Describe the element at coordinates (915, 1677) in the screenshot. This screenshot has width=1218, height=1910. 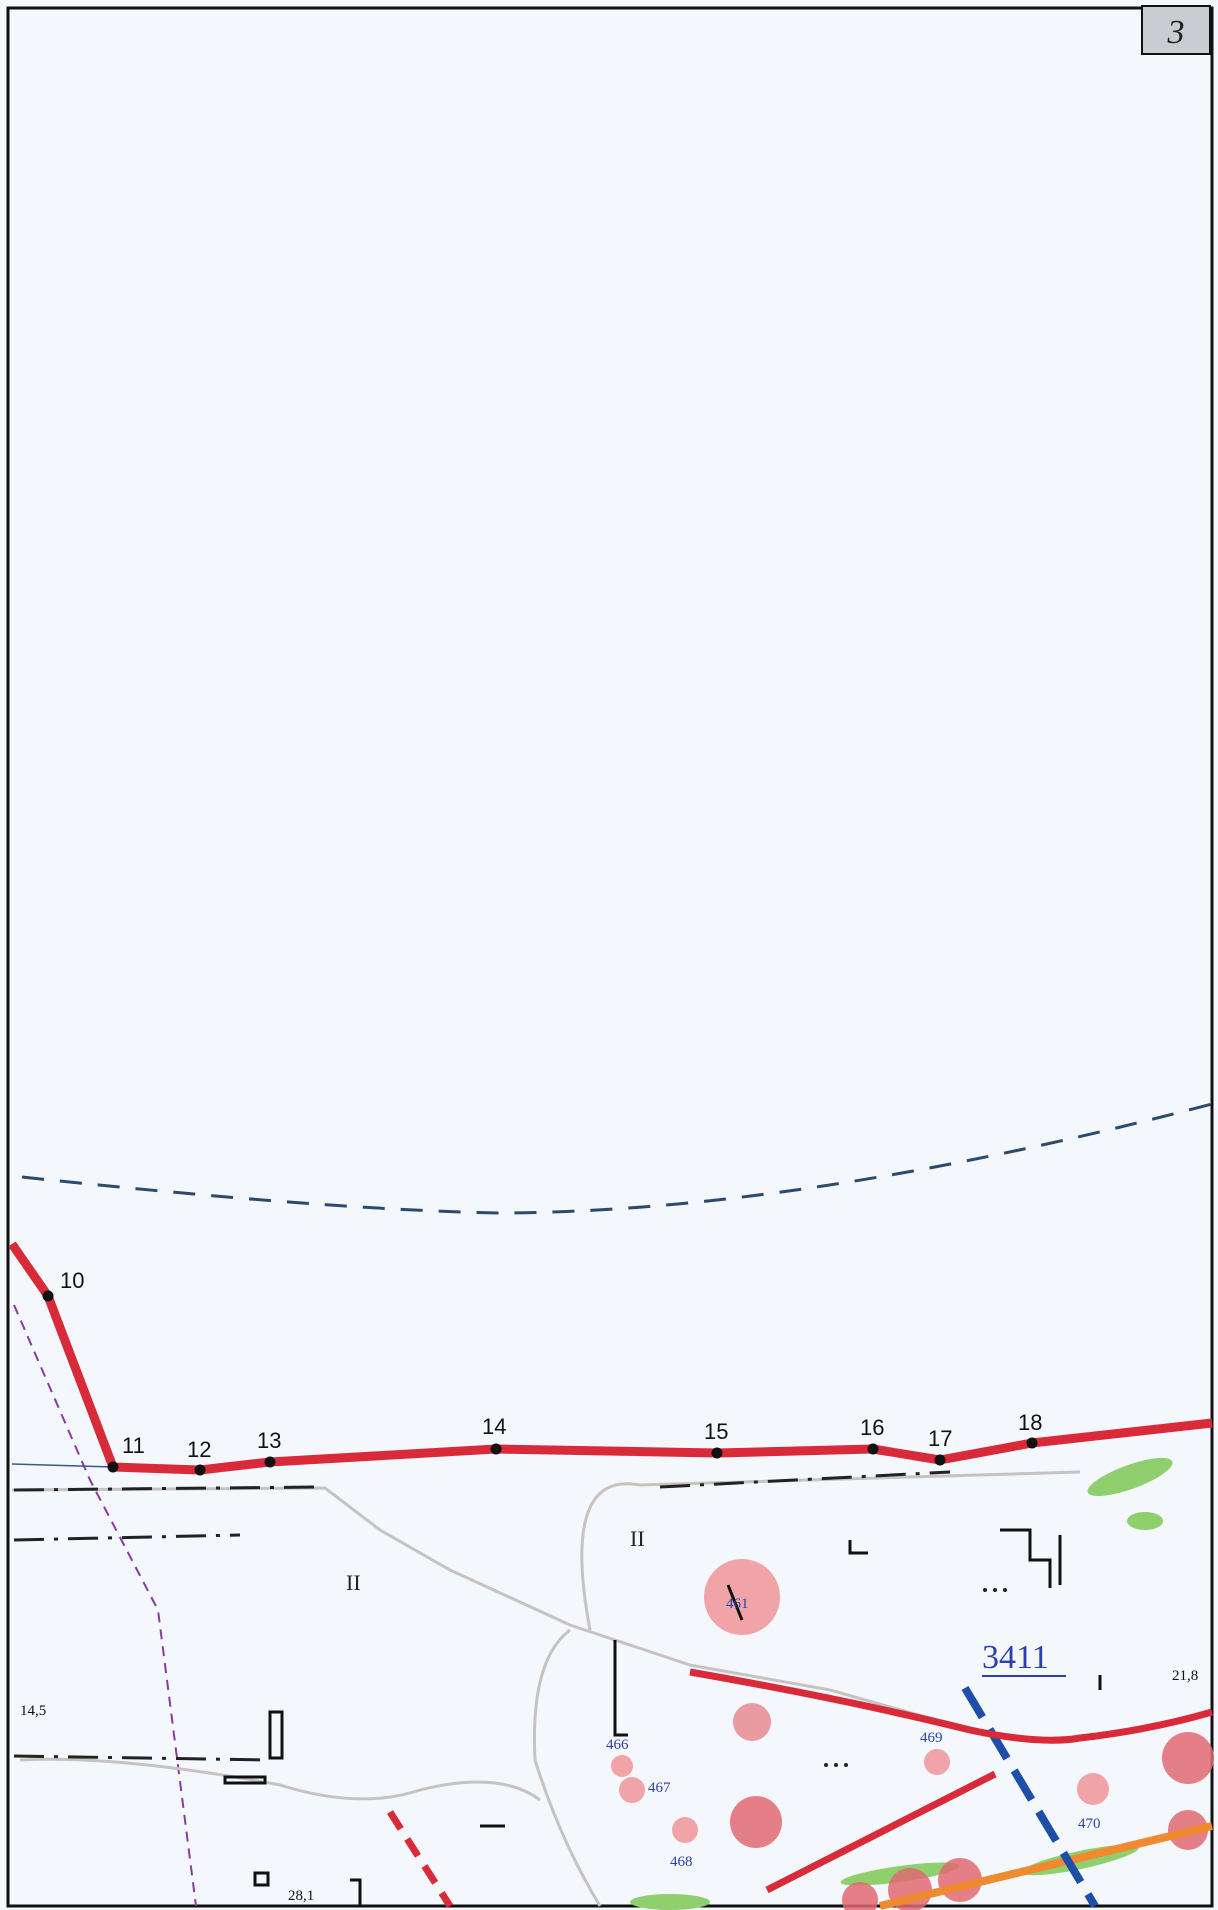
I see `terrain-marks` at that location.